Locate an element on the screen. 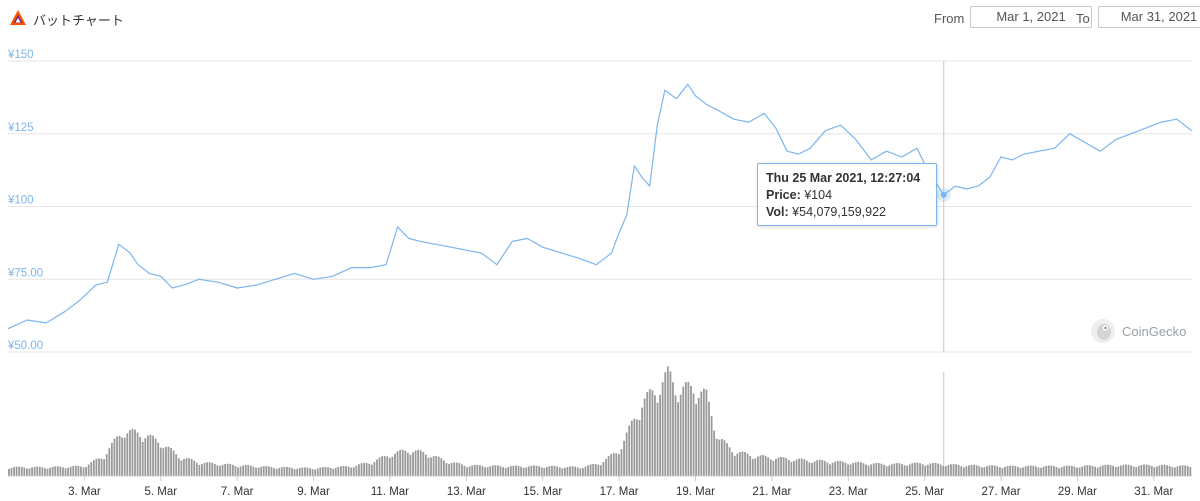  x-tick-label: 17. Mar is located at coordinates (619, 492).